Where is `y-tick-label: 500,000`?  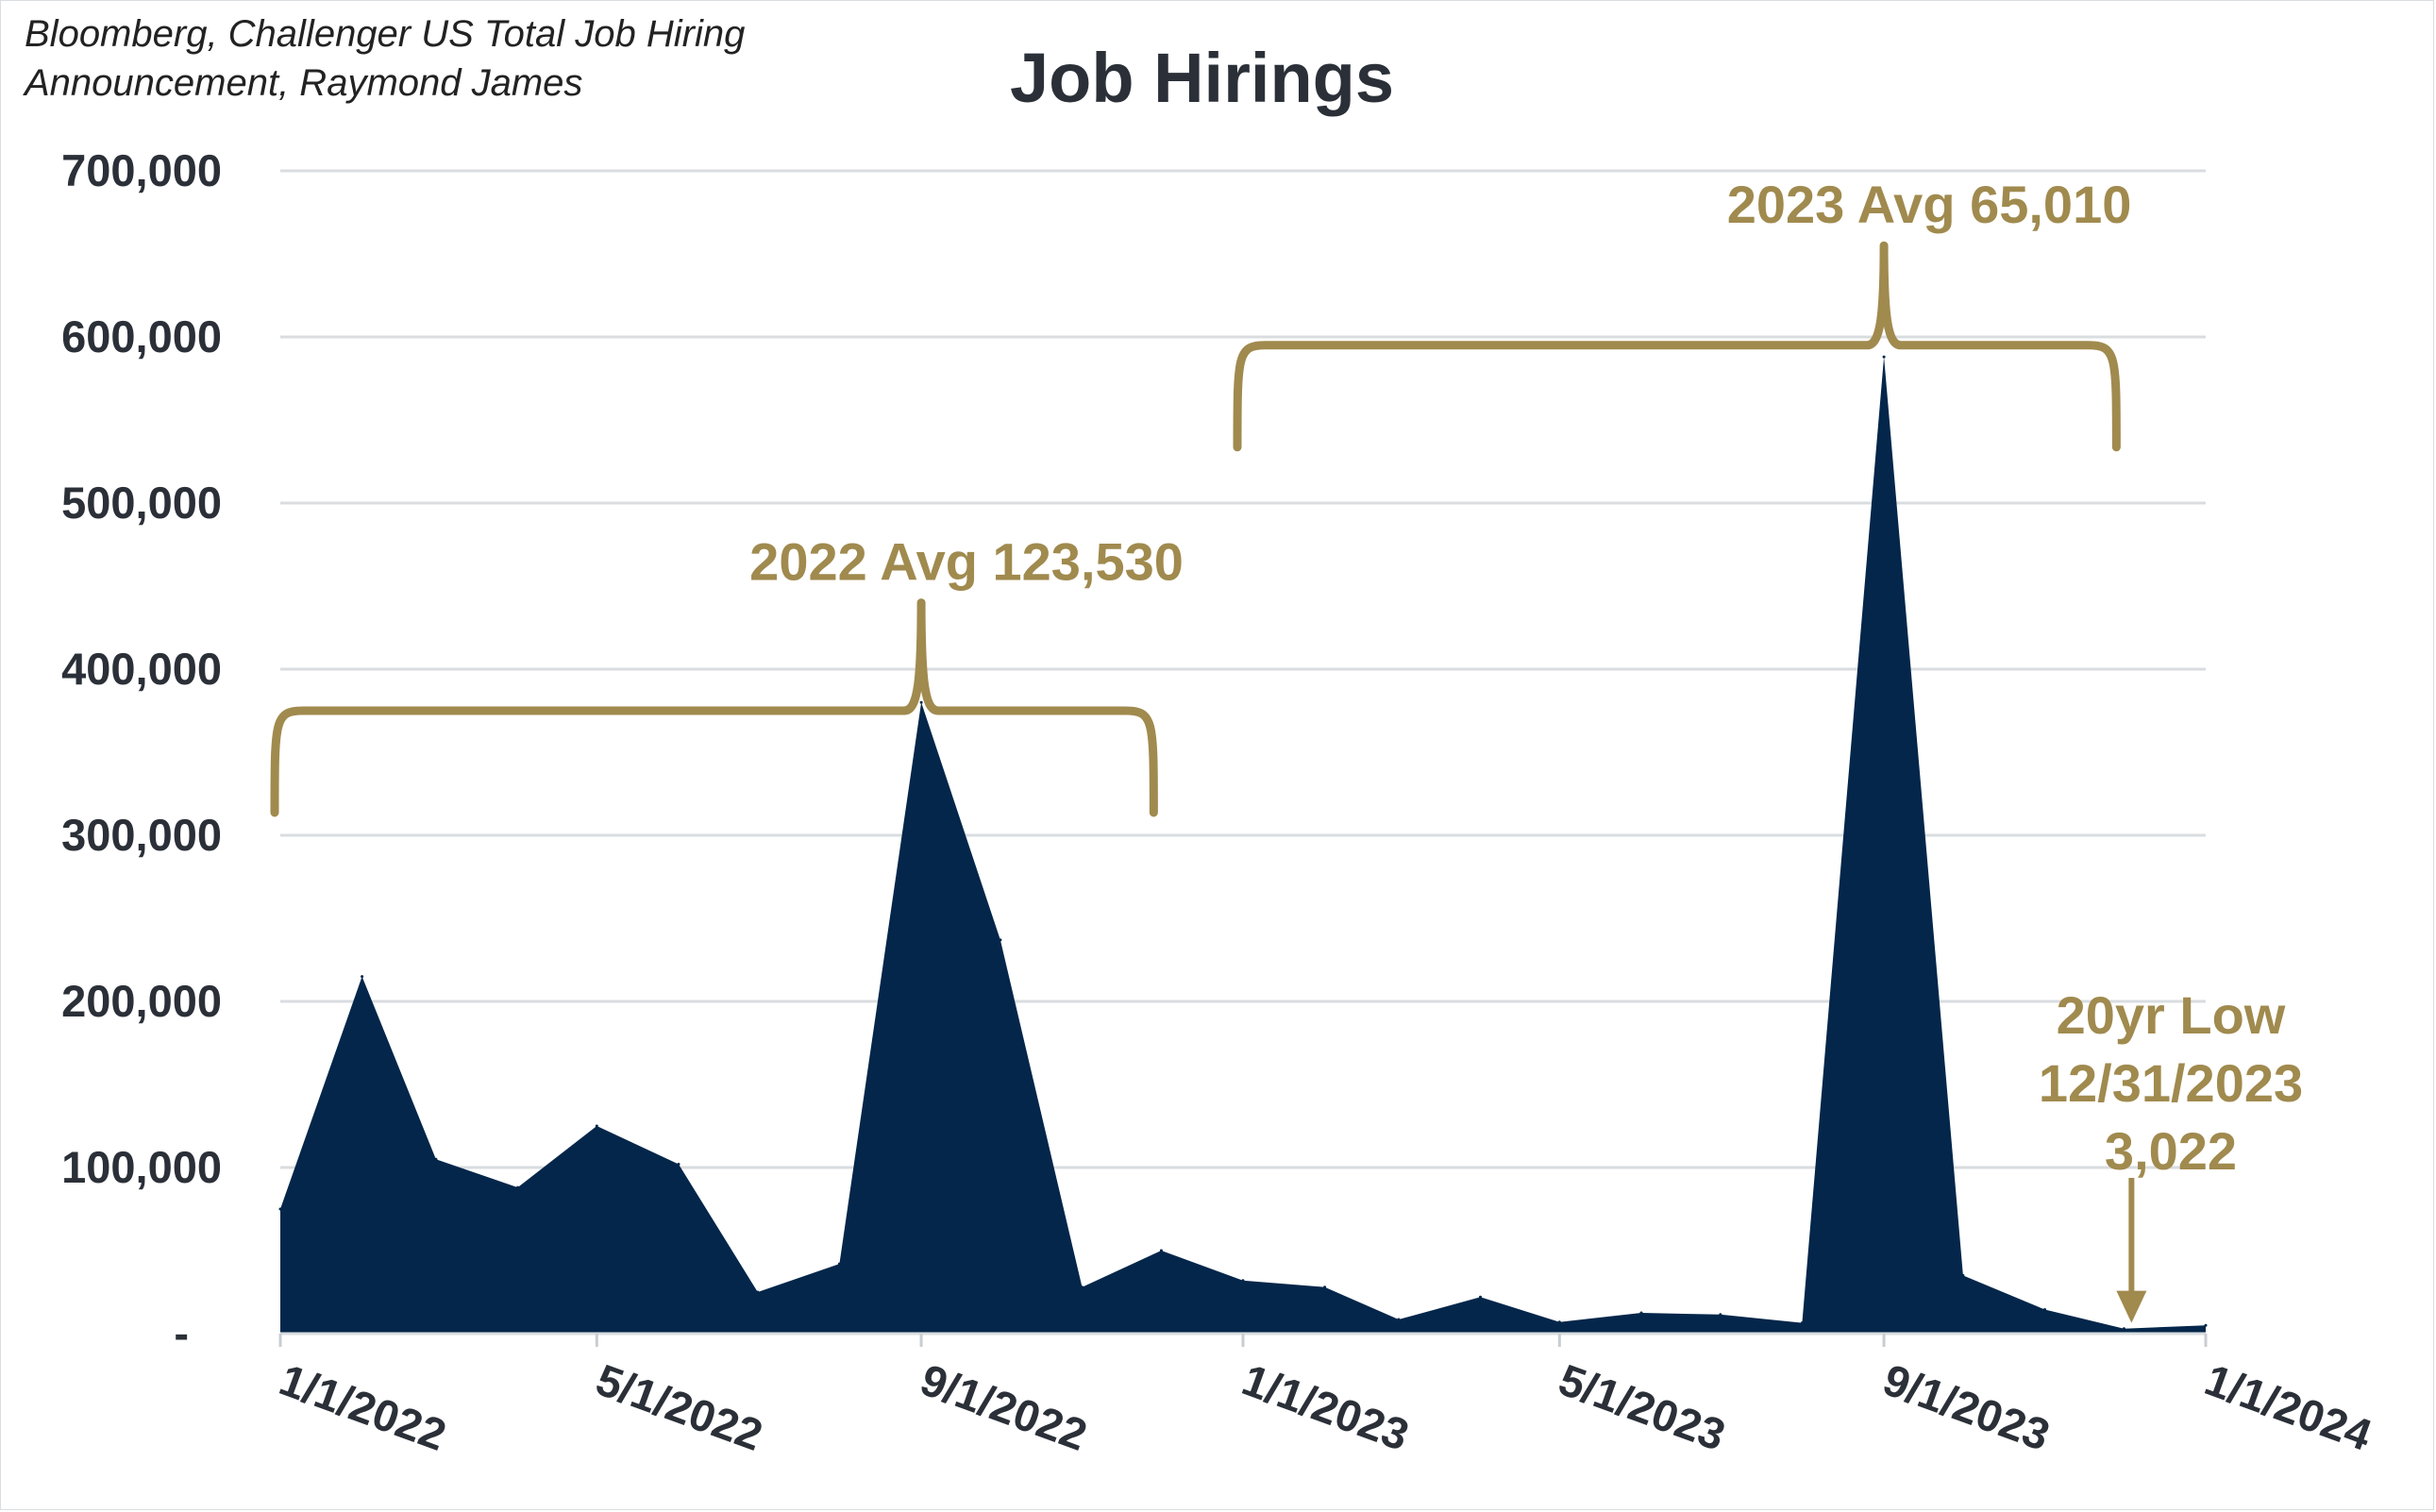 y-tick-label: 500,000 is located at coordinates (141, 503).